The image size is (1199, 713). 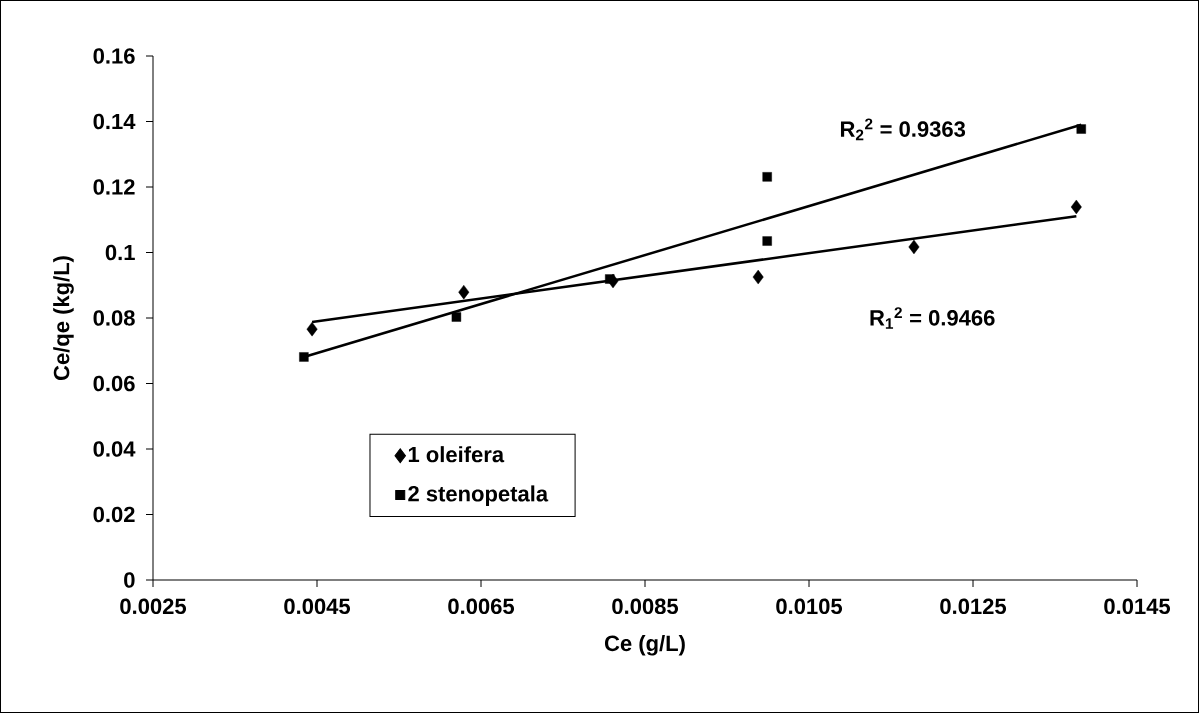 I want to click on y-tick-label: 0.02, so click(x=114, y=514).